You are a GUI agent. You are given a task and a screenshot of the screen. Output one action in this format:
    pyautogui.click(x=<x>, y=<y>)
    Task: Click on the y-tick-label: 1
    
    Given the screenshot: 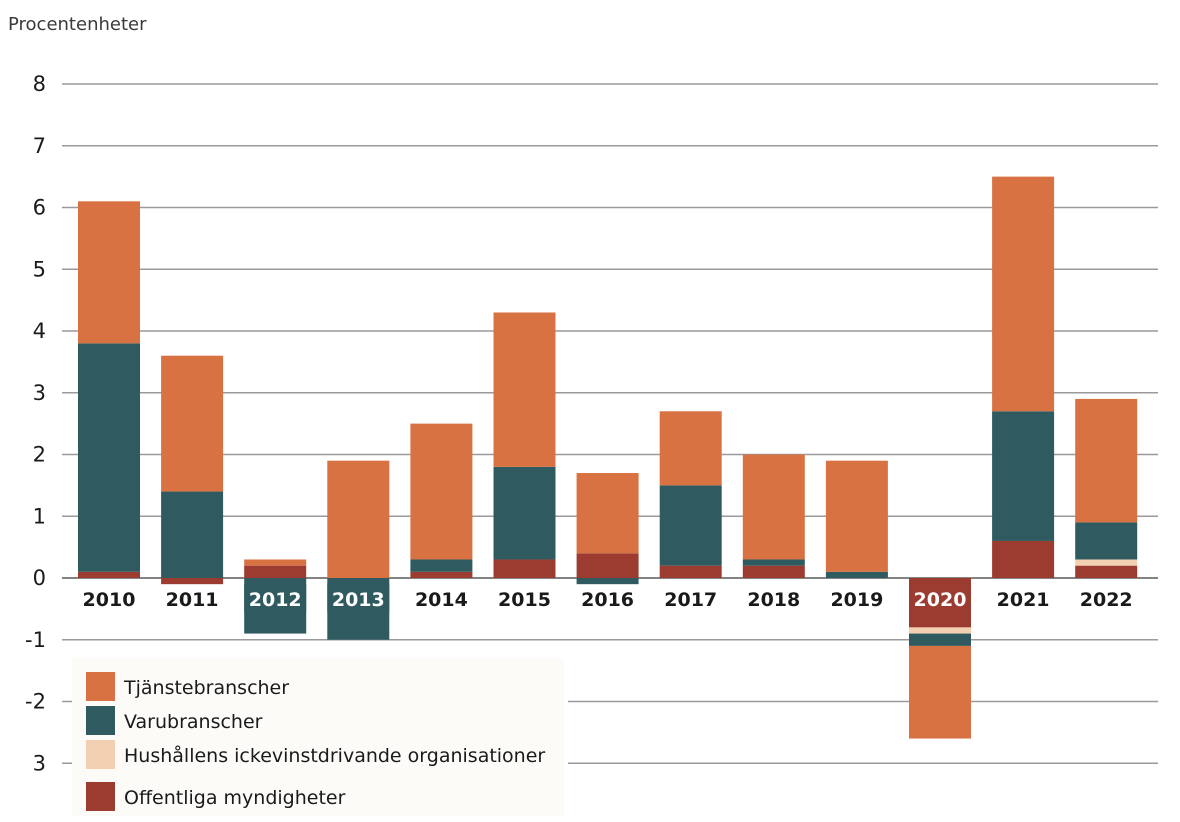 What is the action you would take?
    pyautogui.click(x=39, y=516)
    